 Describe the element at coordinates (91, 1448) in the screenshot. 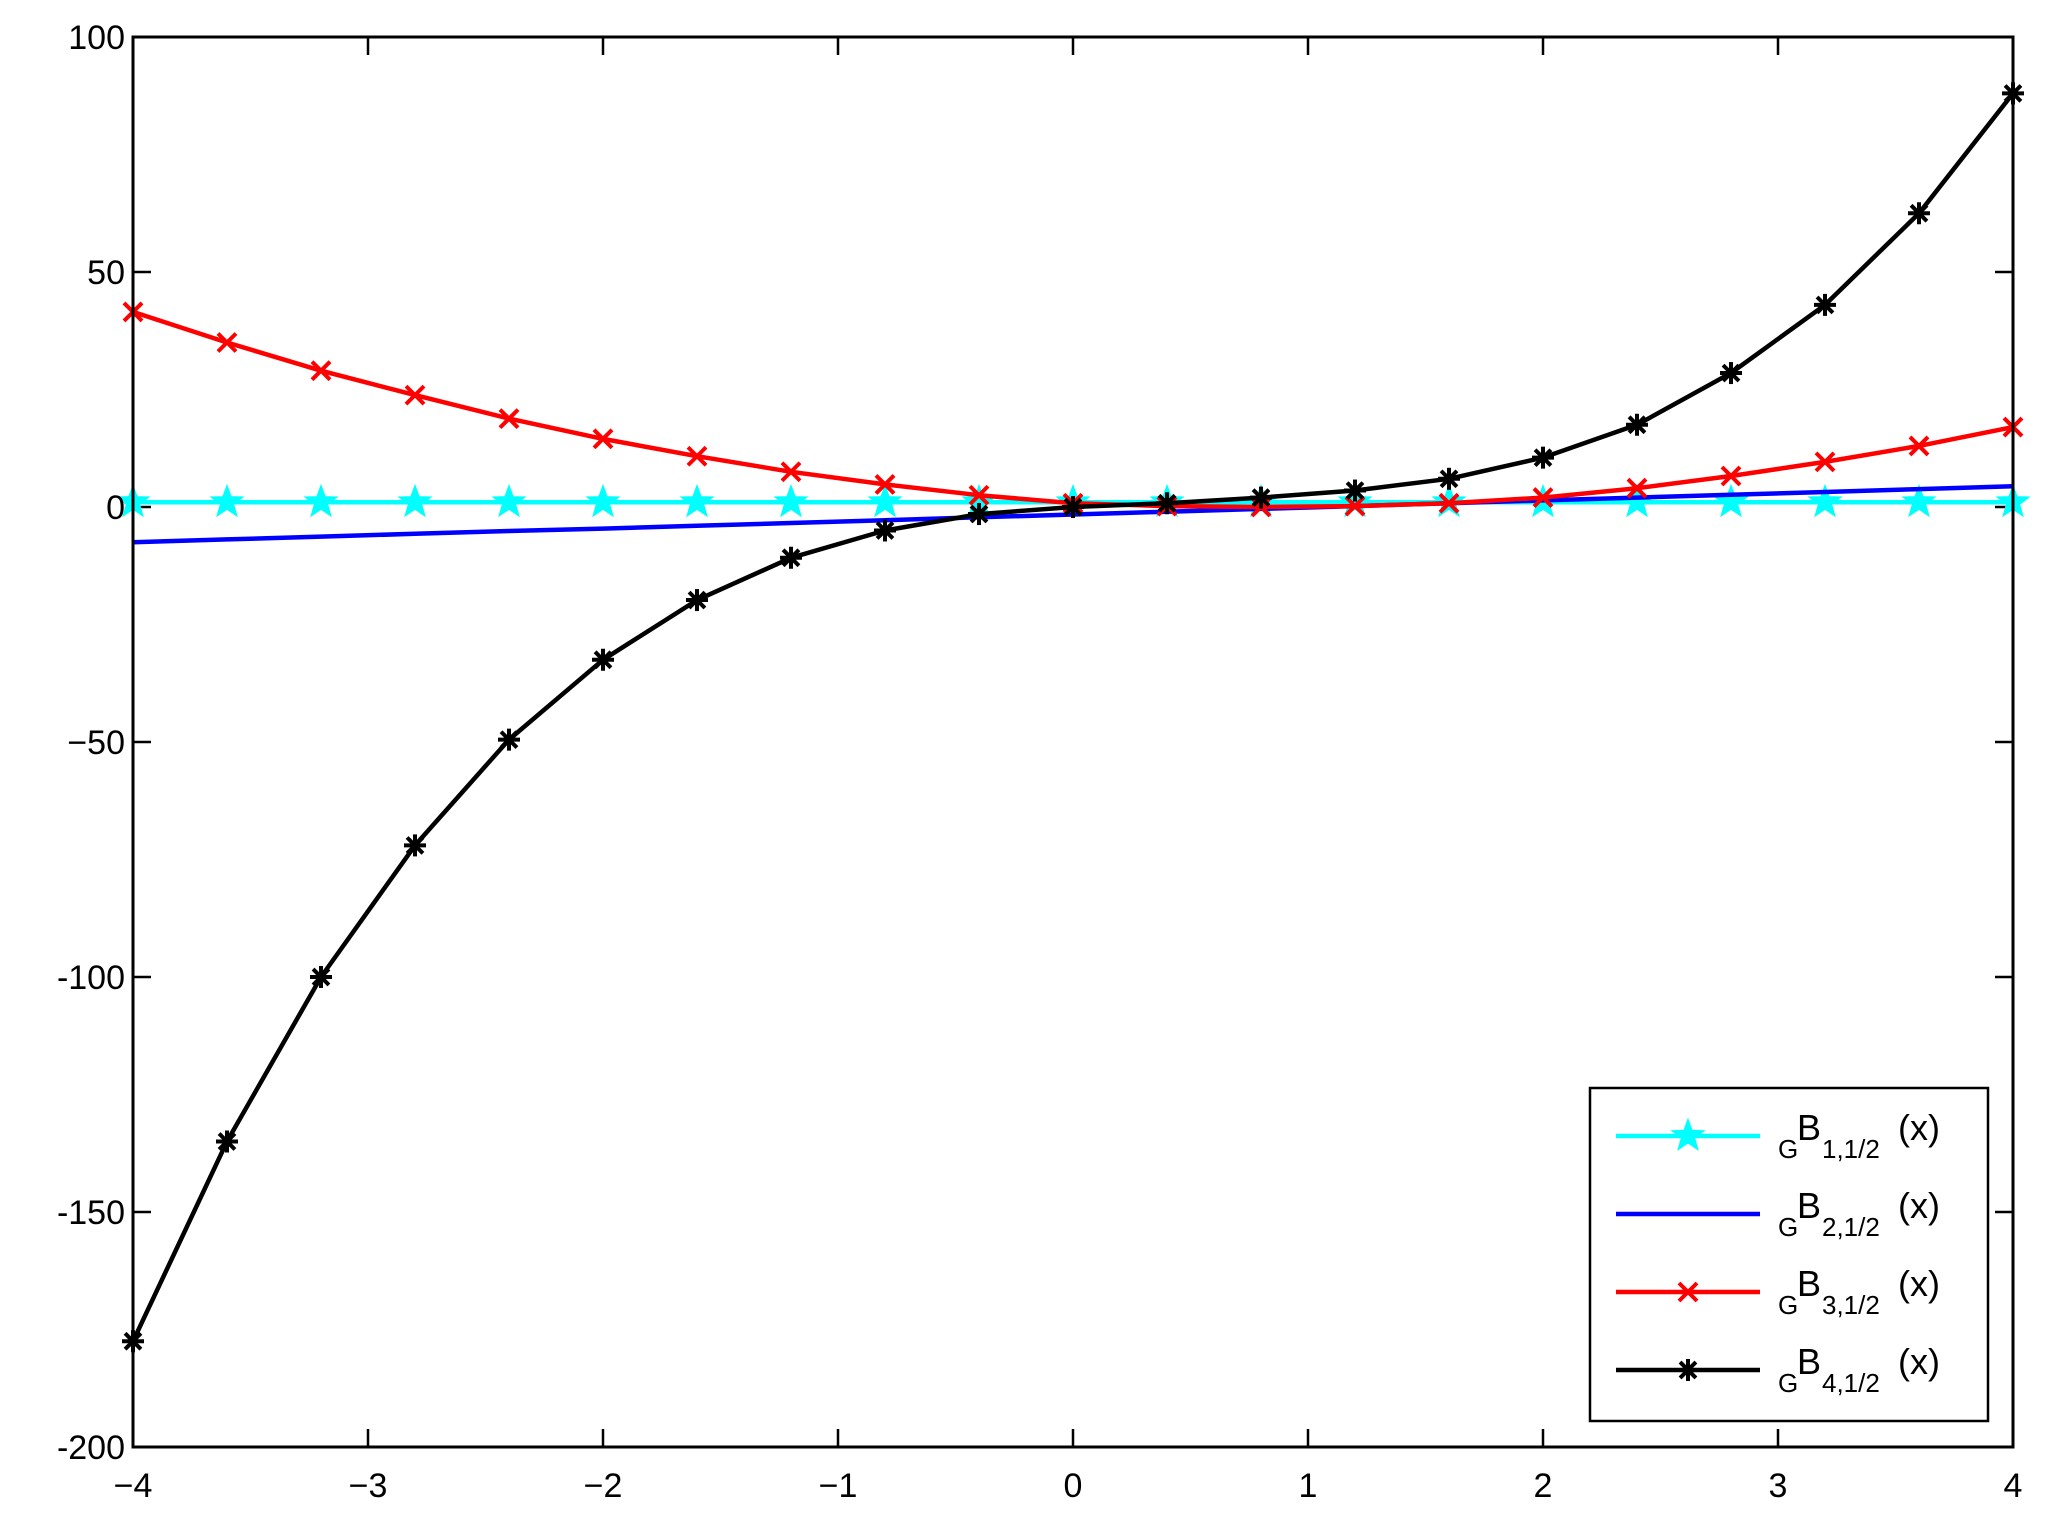

I see `y-tick-label: -200` at that location.